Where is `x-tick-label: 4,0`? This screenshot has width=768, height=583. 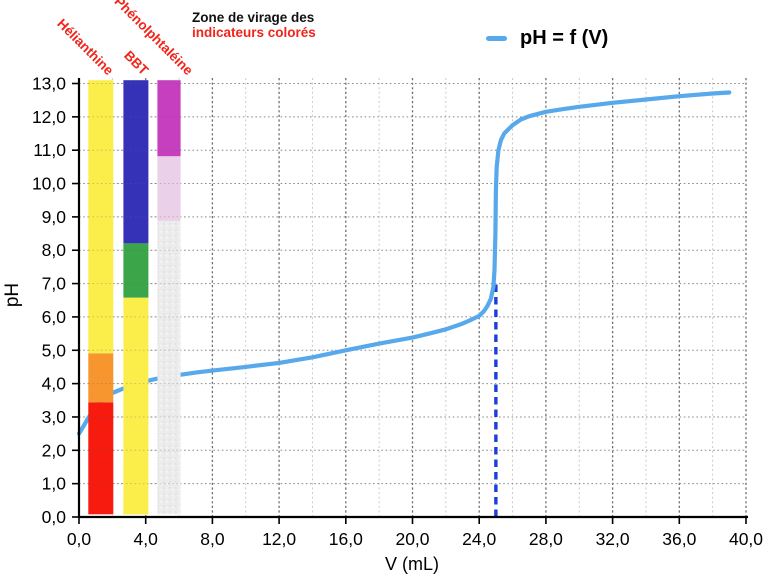 x-tick-label: 4,0 is located at coordinates (146, 539).